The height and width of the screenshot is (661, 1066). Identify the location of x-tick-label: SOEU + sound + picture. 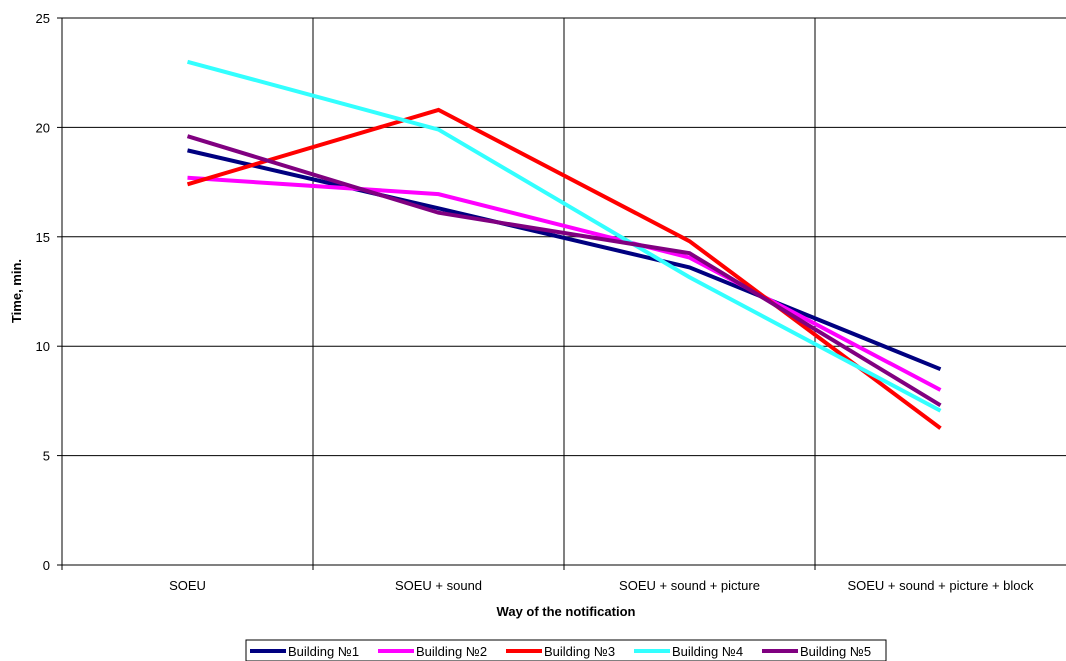
(689, 585).